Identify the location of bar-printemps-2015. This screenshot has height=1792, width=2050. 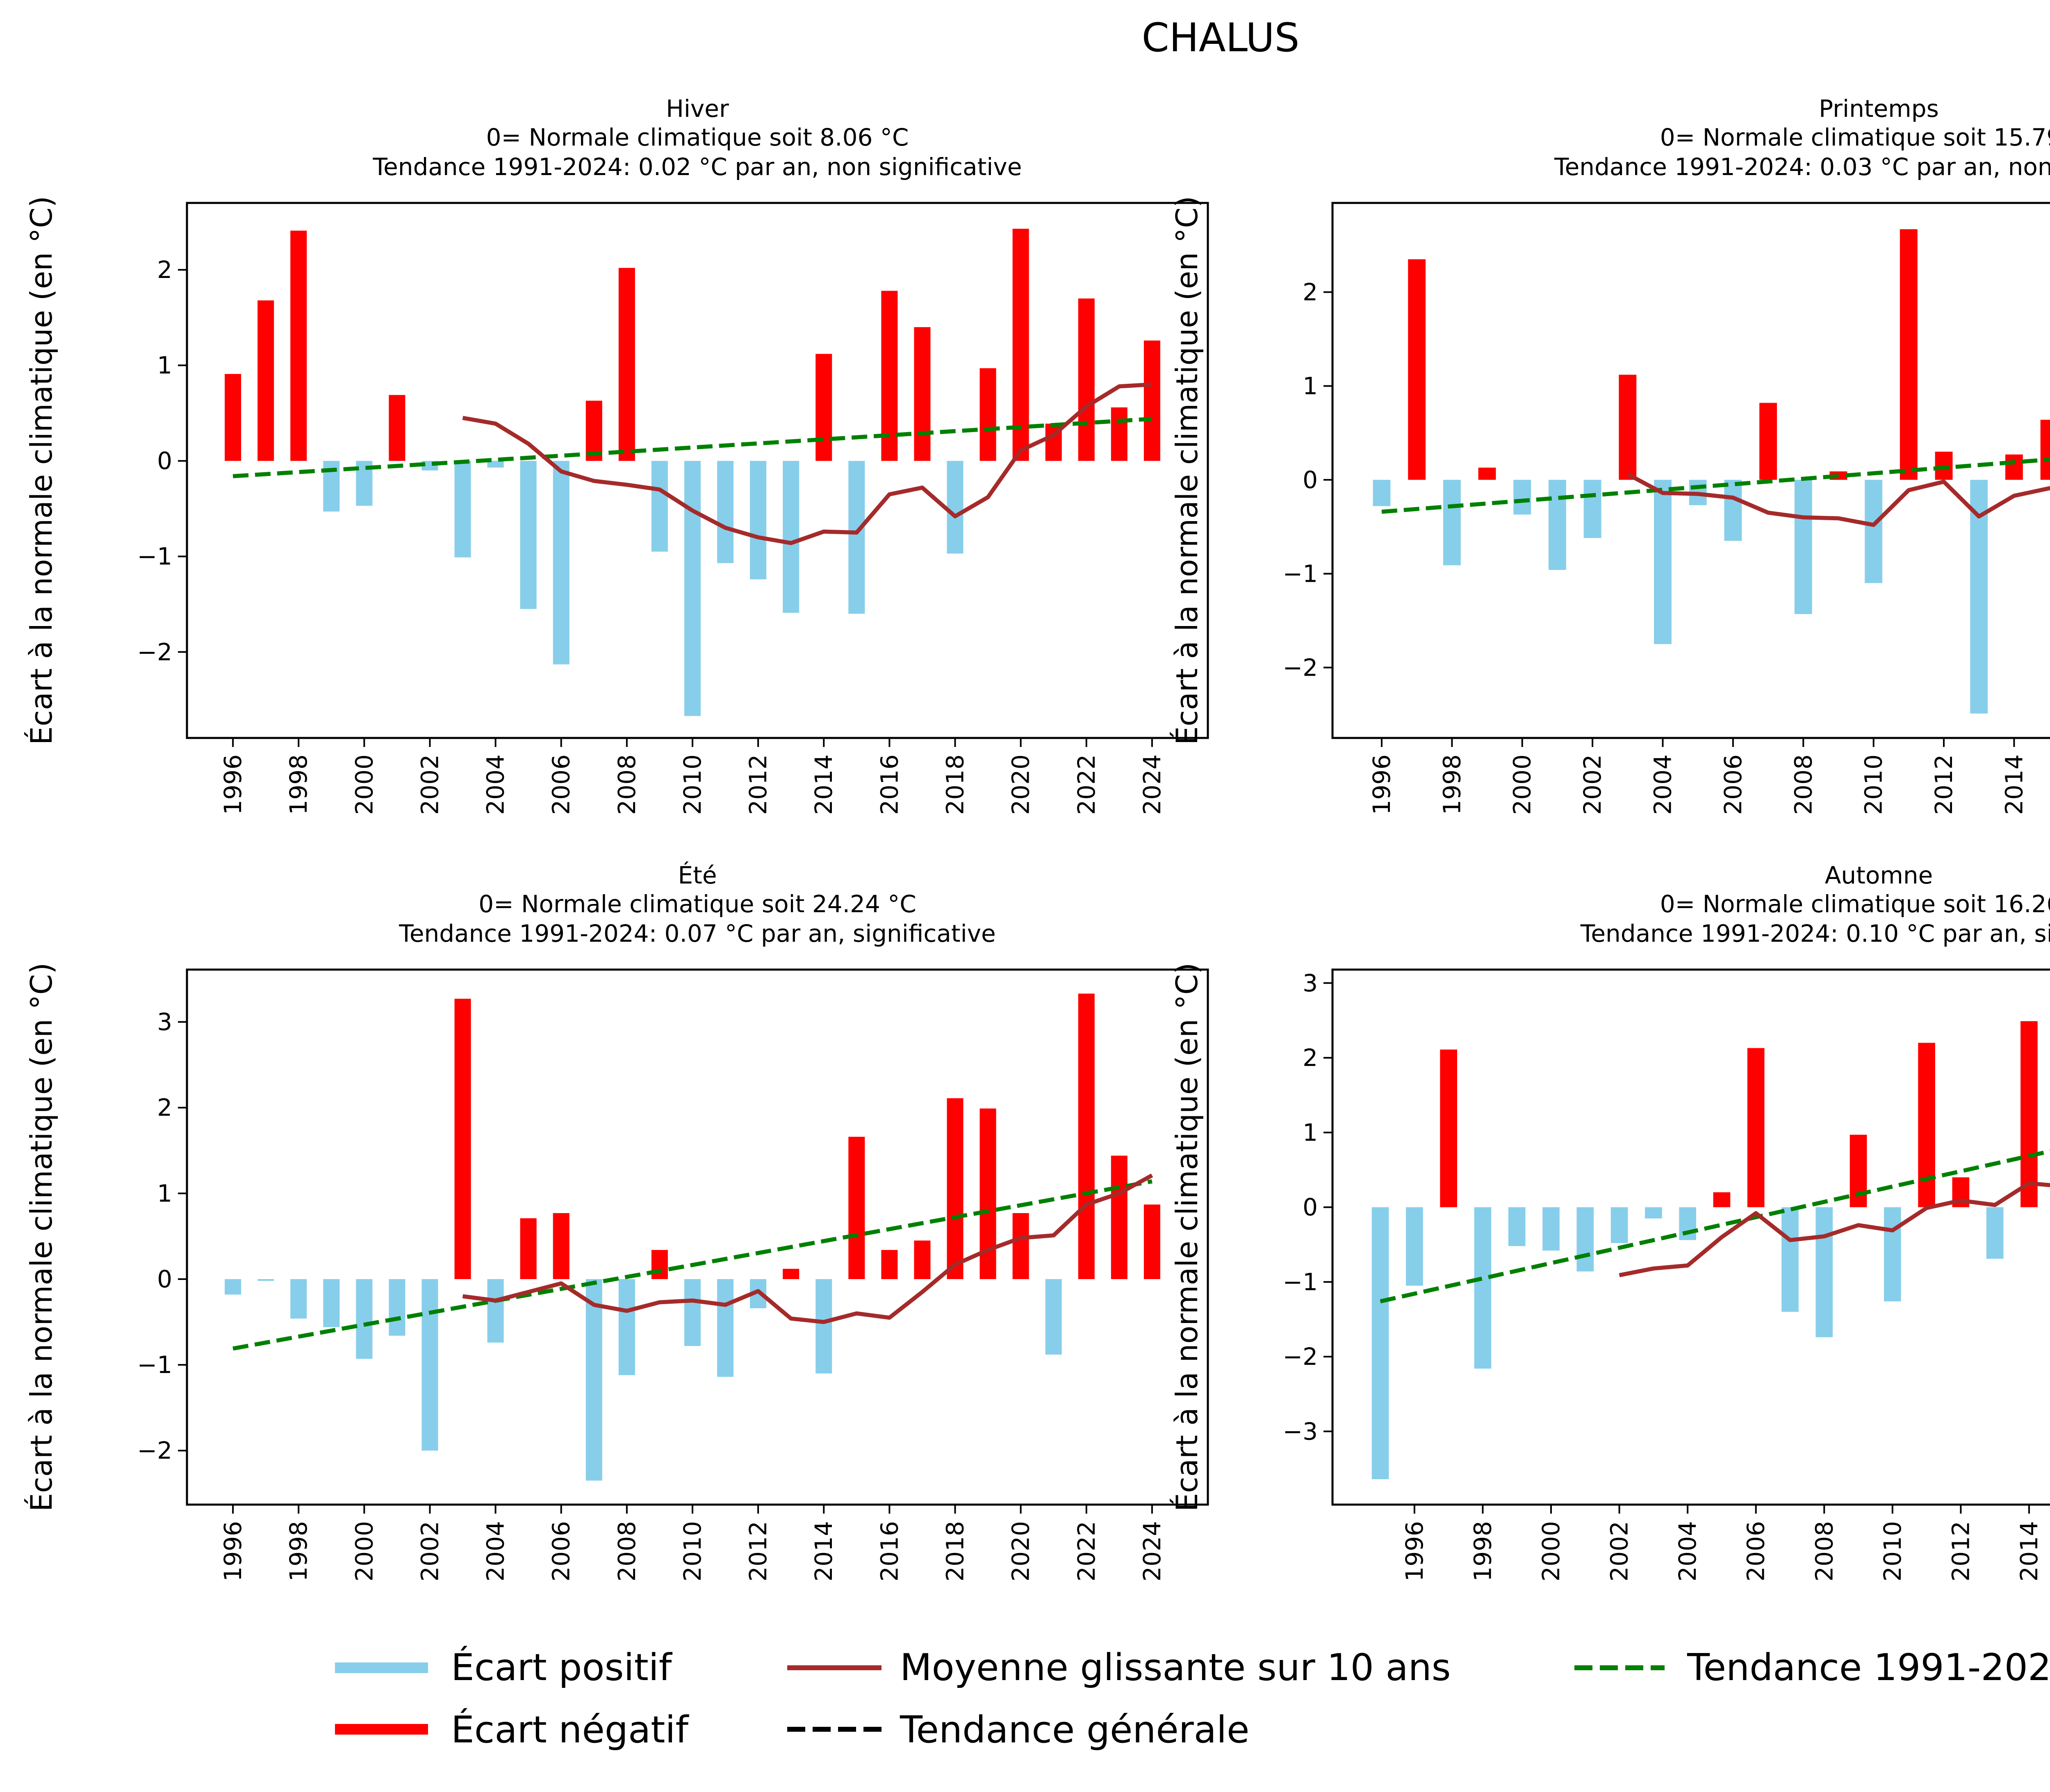
(2045, 449).